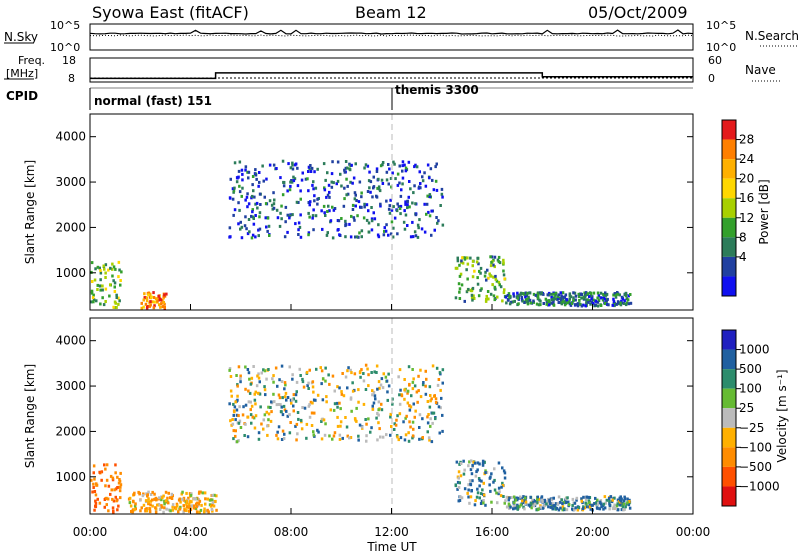 The image size is (800, 554). I want to click on y-tick-label: 4000, so click(70, 137).